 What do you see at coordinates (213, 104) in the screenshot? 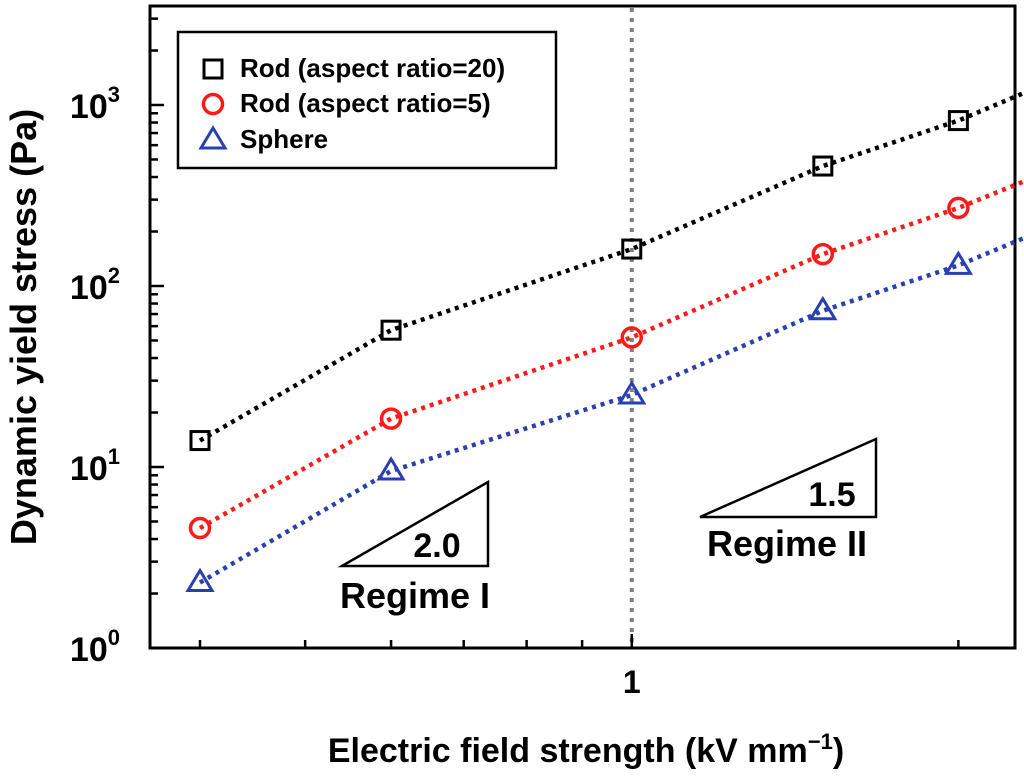
I see `legend-marker-circle` at bounding box center [213, 104].